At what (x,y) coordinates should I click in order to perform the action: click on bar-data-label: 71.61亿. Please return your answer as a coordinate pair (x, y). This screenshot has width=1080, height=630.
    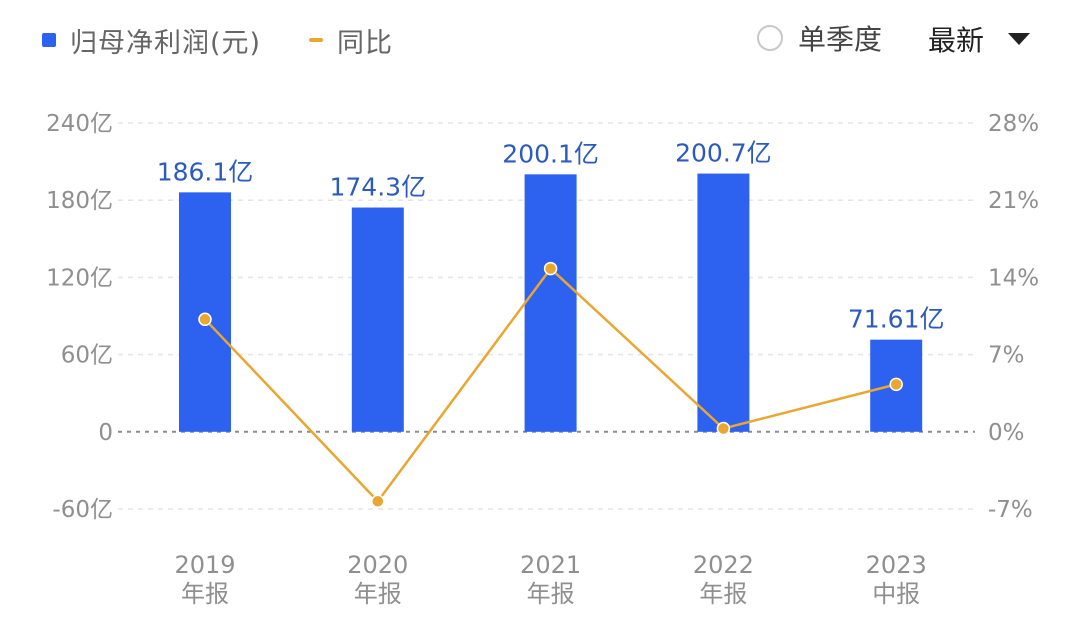
    Looking at the image, I should click on (896, 319).